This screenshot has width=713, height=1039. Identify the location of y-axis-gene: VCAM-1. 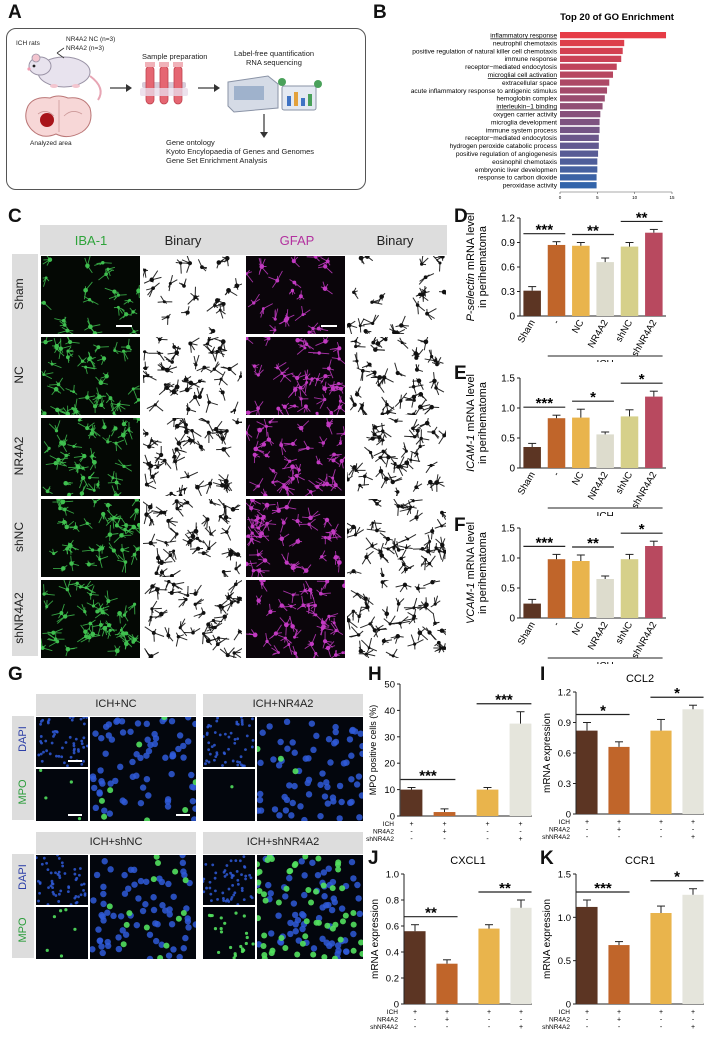
(471, 603).